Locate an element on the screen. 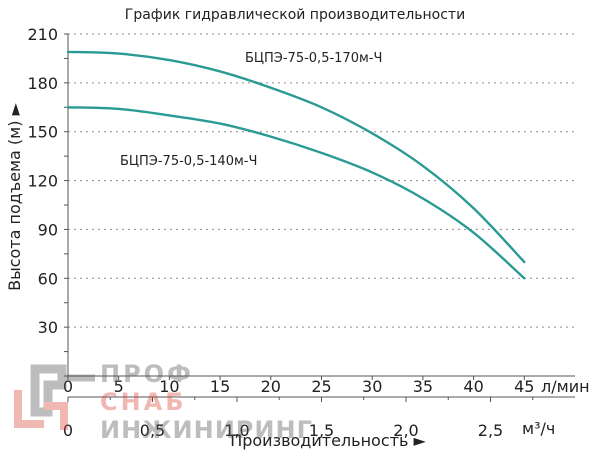 This screenshot has height=456, width=600. y-tick-label: 60 is located at coordinates (48, 278).